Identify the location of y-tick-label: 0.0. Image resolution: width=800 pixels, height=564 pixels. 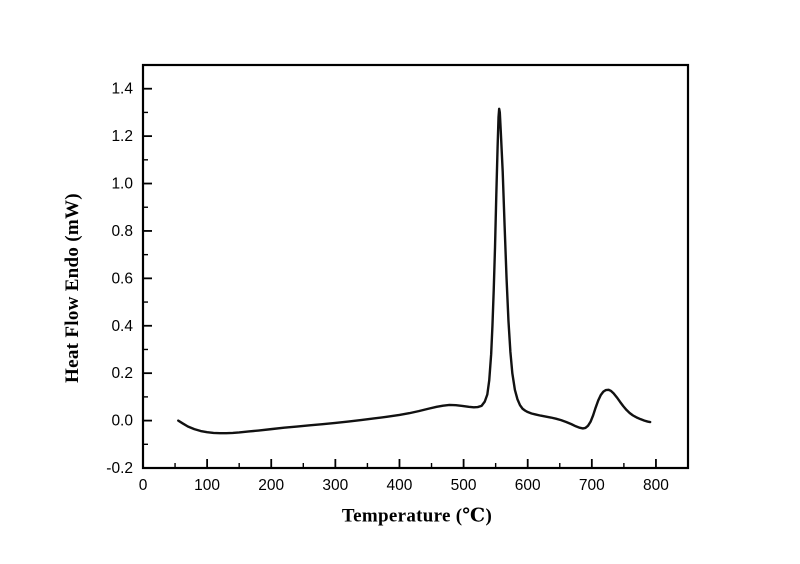
(122, 421).